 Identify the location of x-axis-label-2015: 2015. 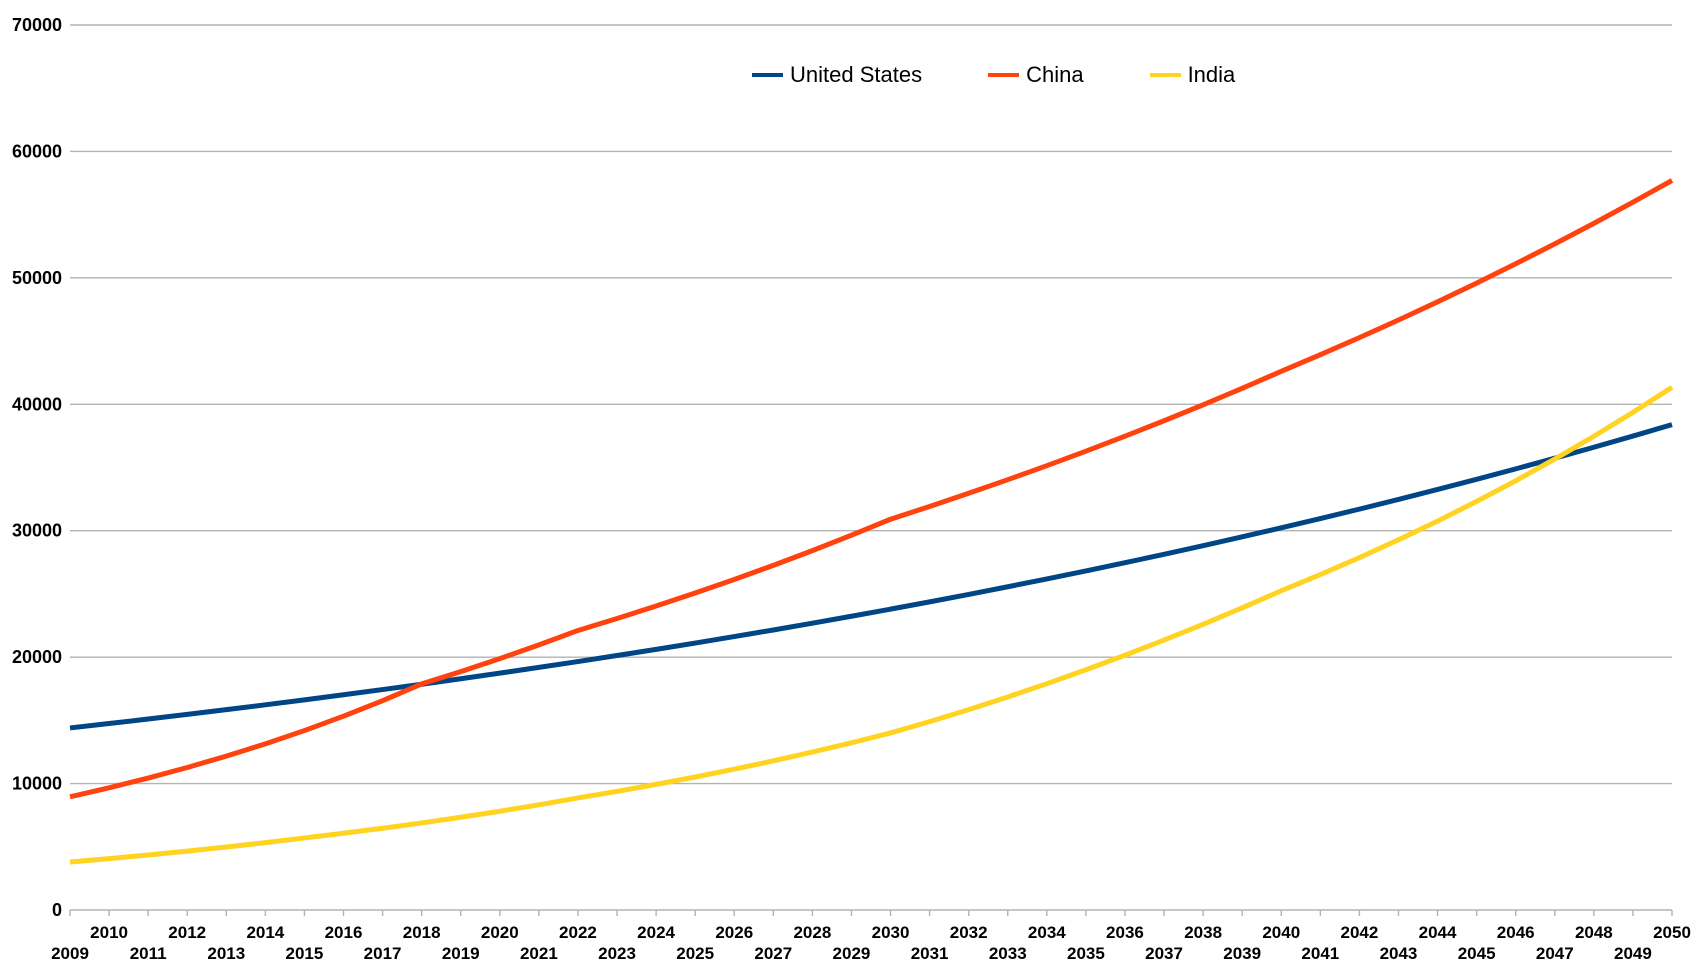
(305, 953).